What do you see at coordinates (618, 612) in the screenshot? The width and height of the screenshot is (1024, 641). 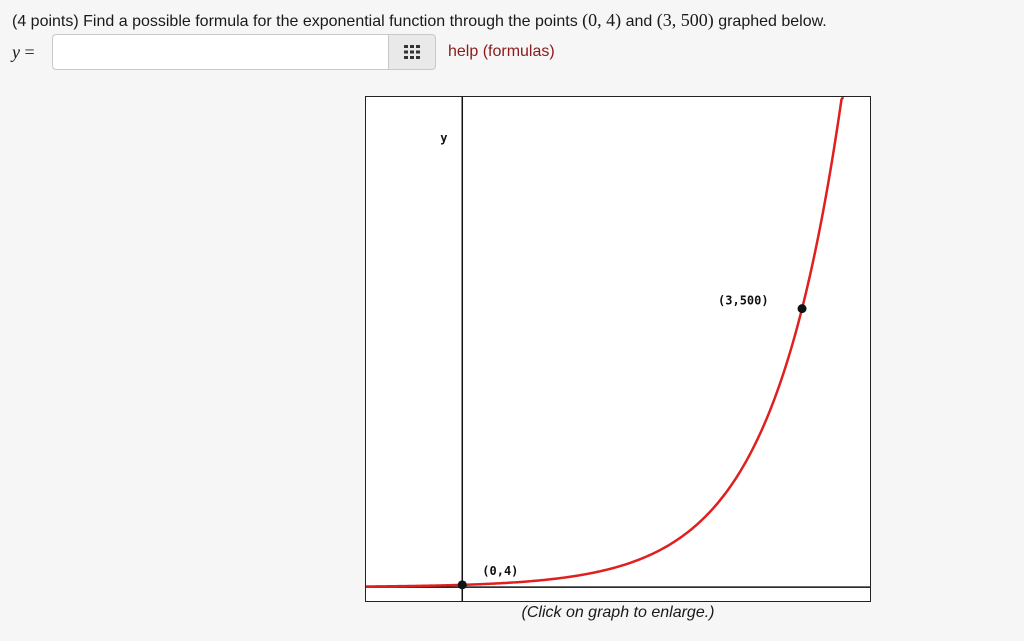 I see `graph-caption: (Click on graph to enlarge.)` at bounding box center [618, 612].